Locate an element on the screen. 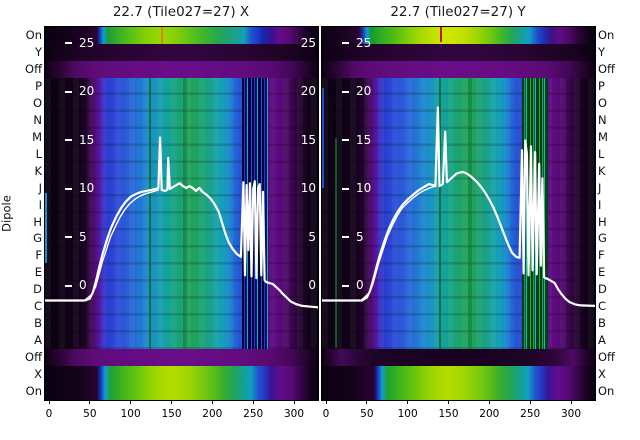 This screenshot has width=640, height=440. green-rfi-line is located at coordinates (440, 213).